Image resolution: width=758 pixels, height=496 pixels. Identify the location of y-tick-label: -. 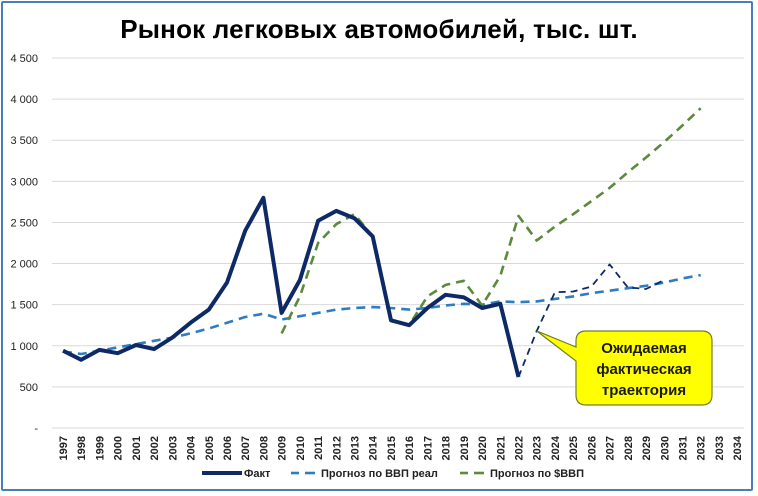
(36, 429).